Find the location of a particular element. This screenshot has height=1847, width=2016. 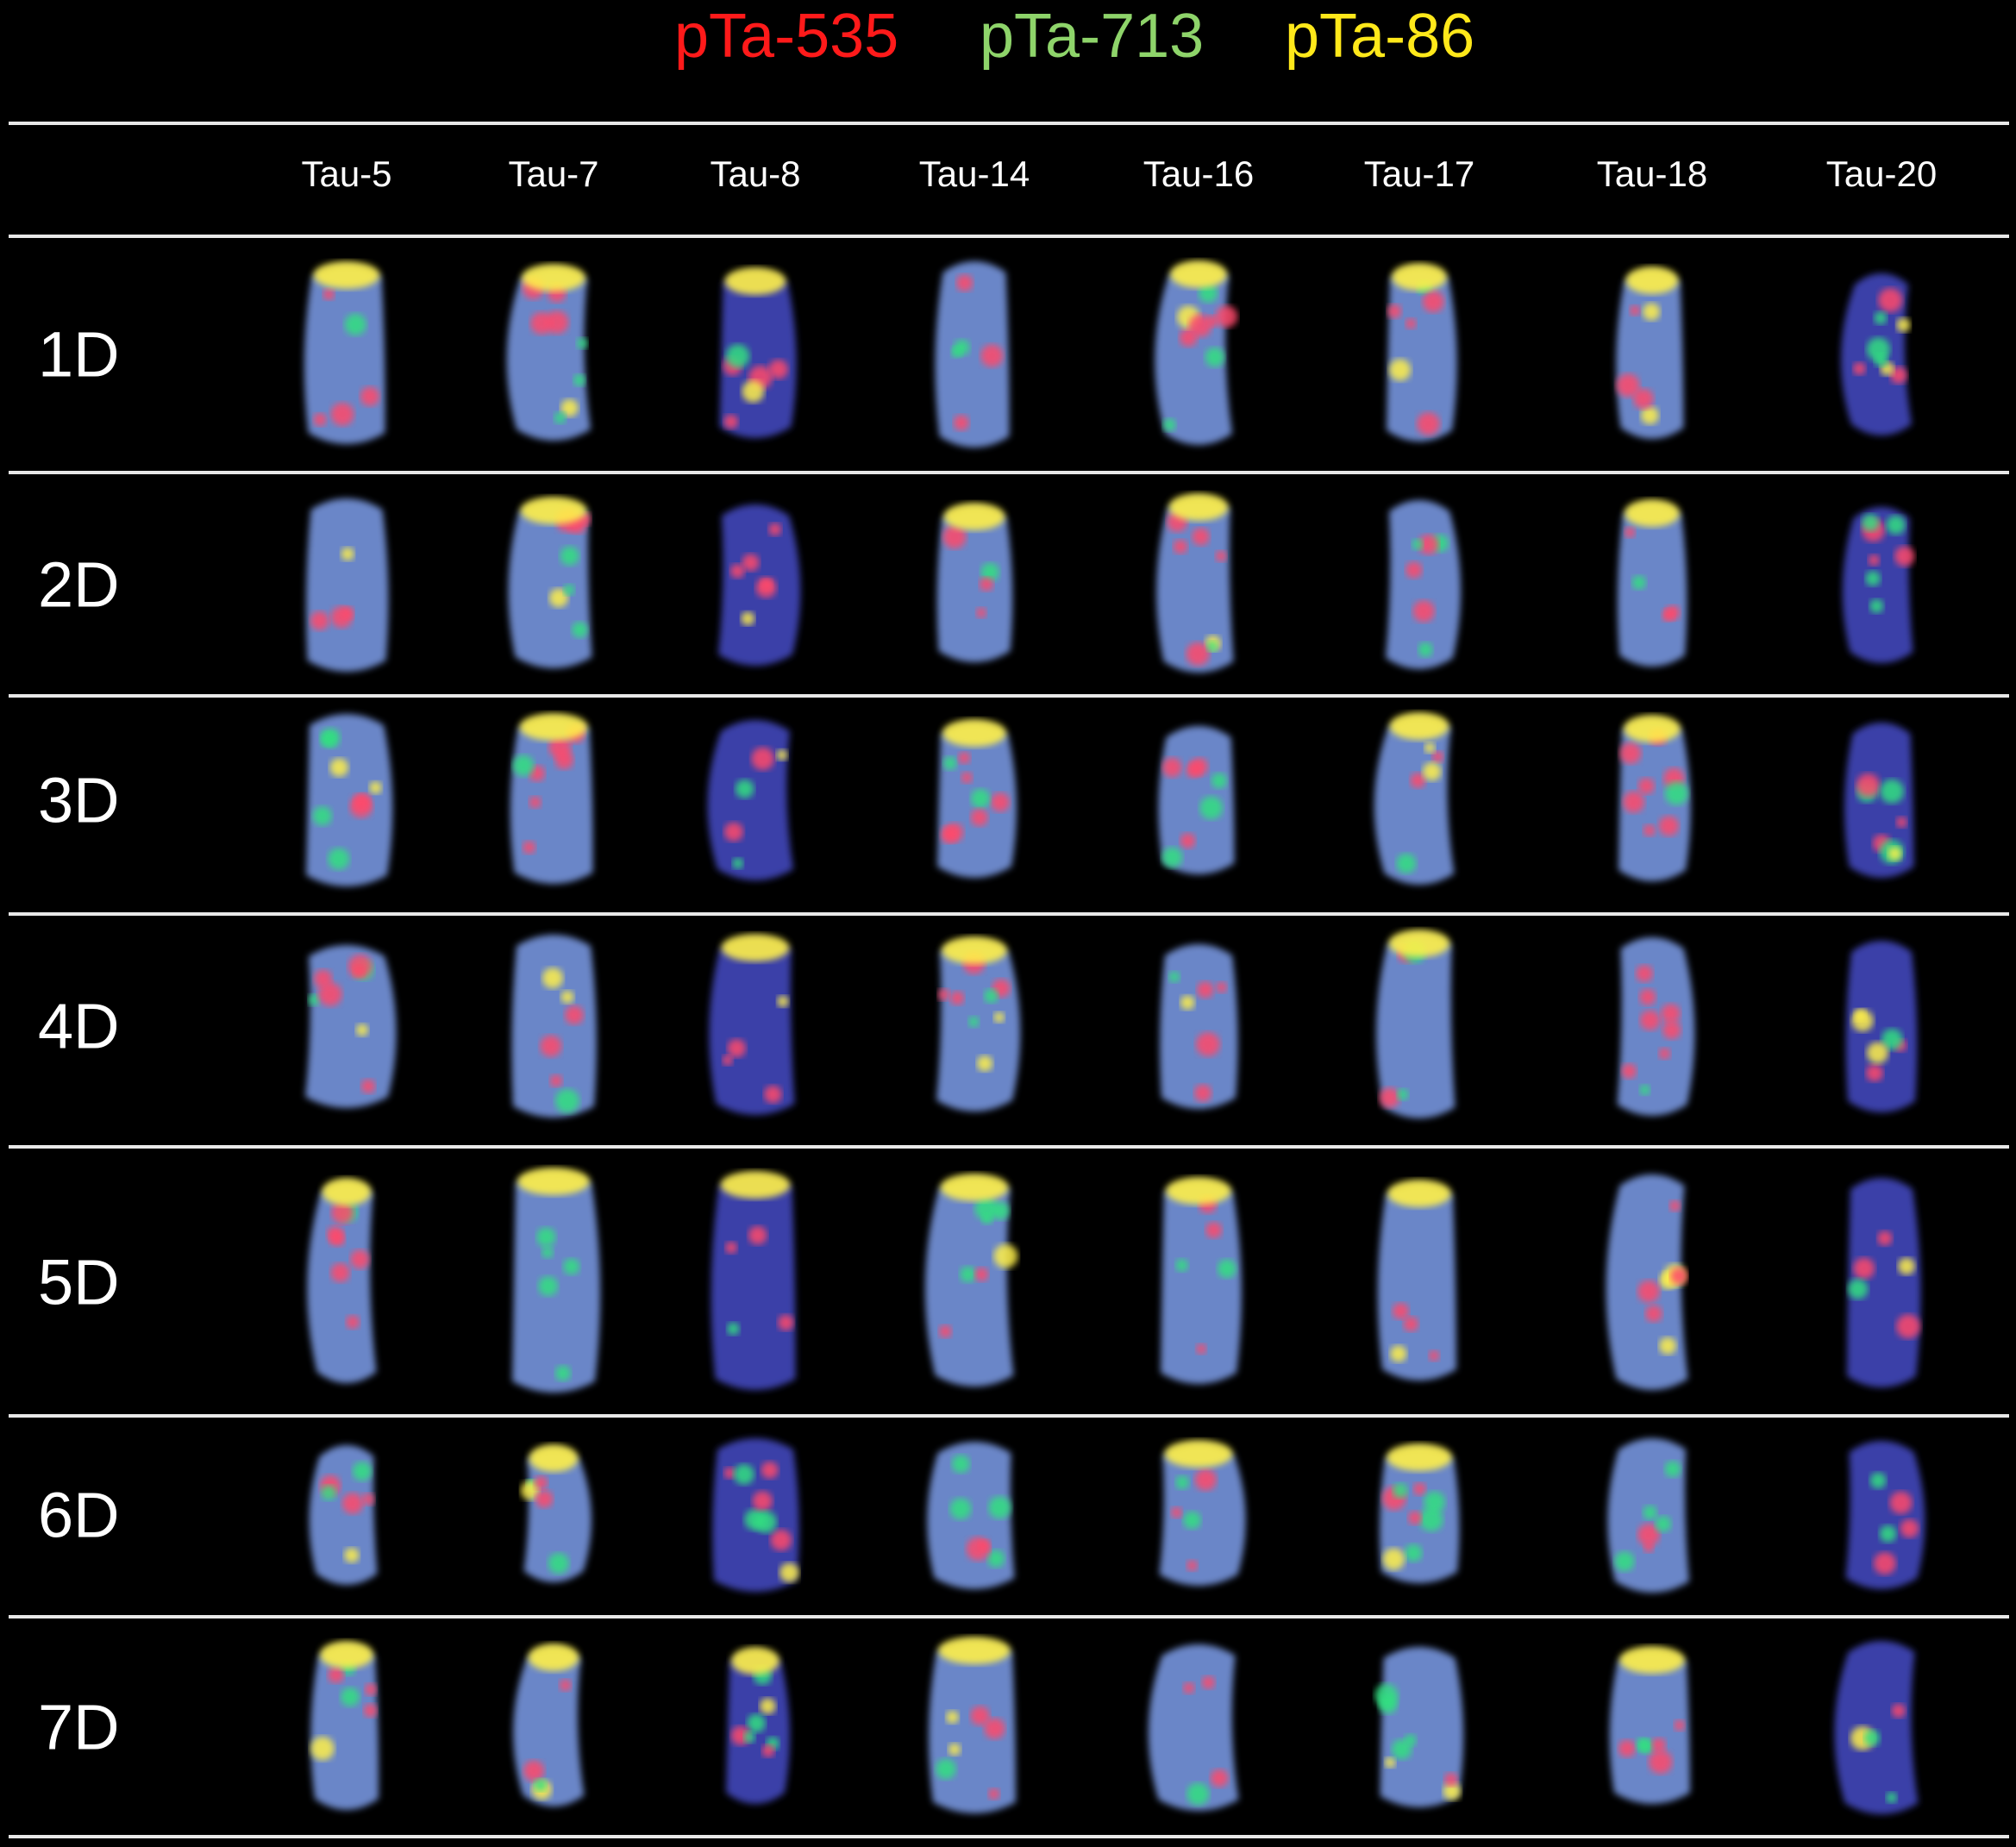

probe-legend: pTa-535 pTa-713 pTa-86 is located at coordinates (1008, 39).